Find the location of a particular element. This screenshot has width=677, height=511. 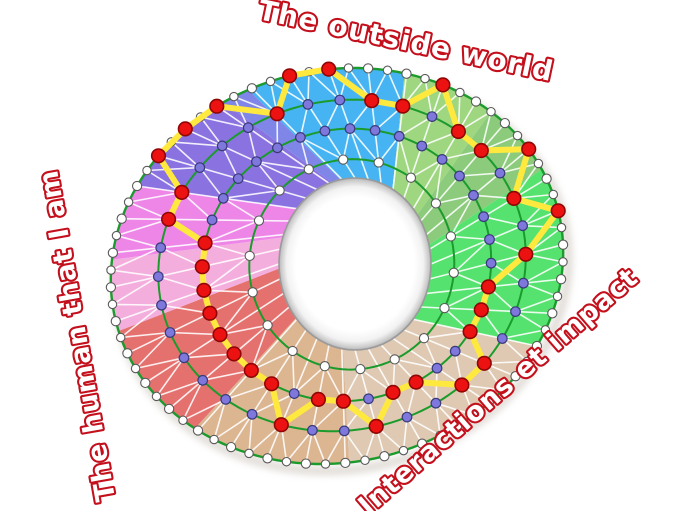

sector-green-bright is located at coordinates (488, 257).